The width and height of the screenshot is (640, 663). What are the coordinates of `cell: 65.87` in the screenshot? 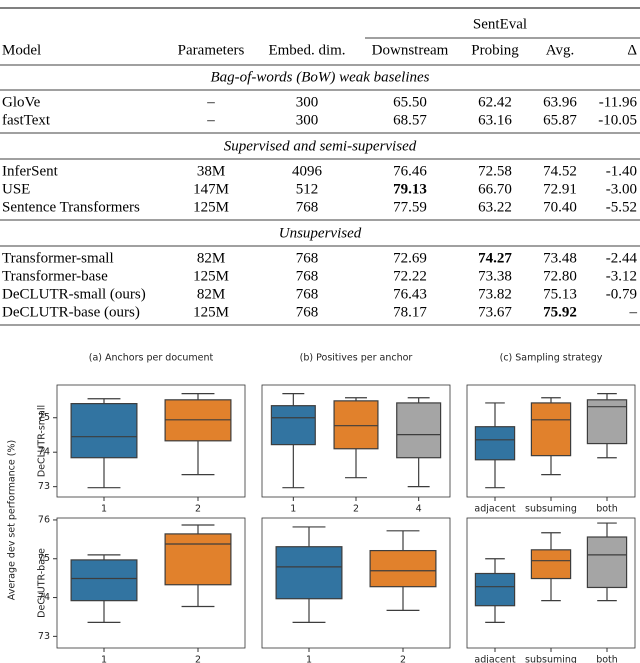 It's located at (560, 120).